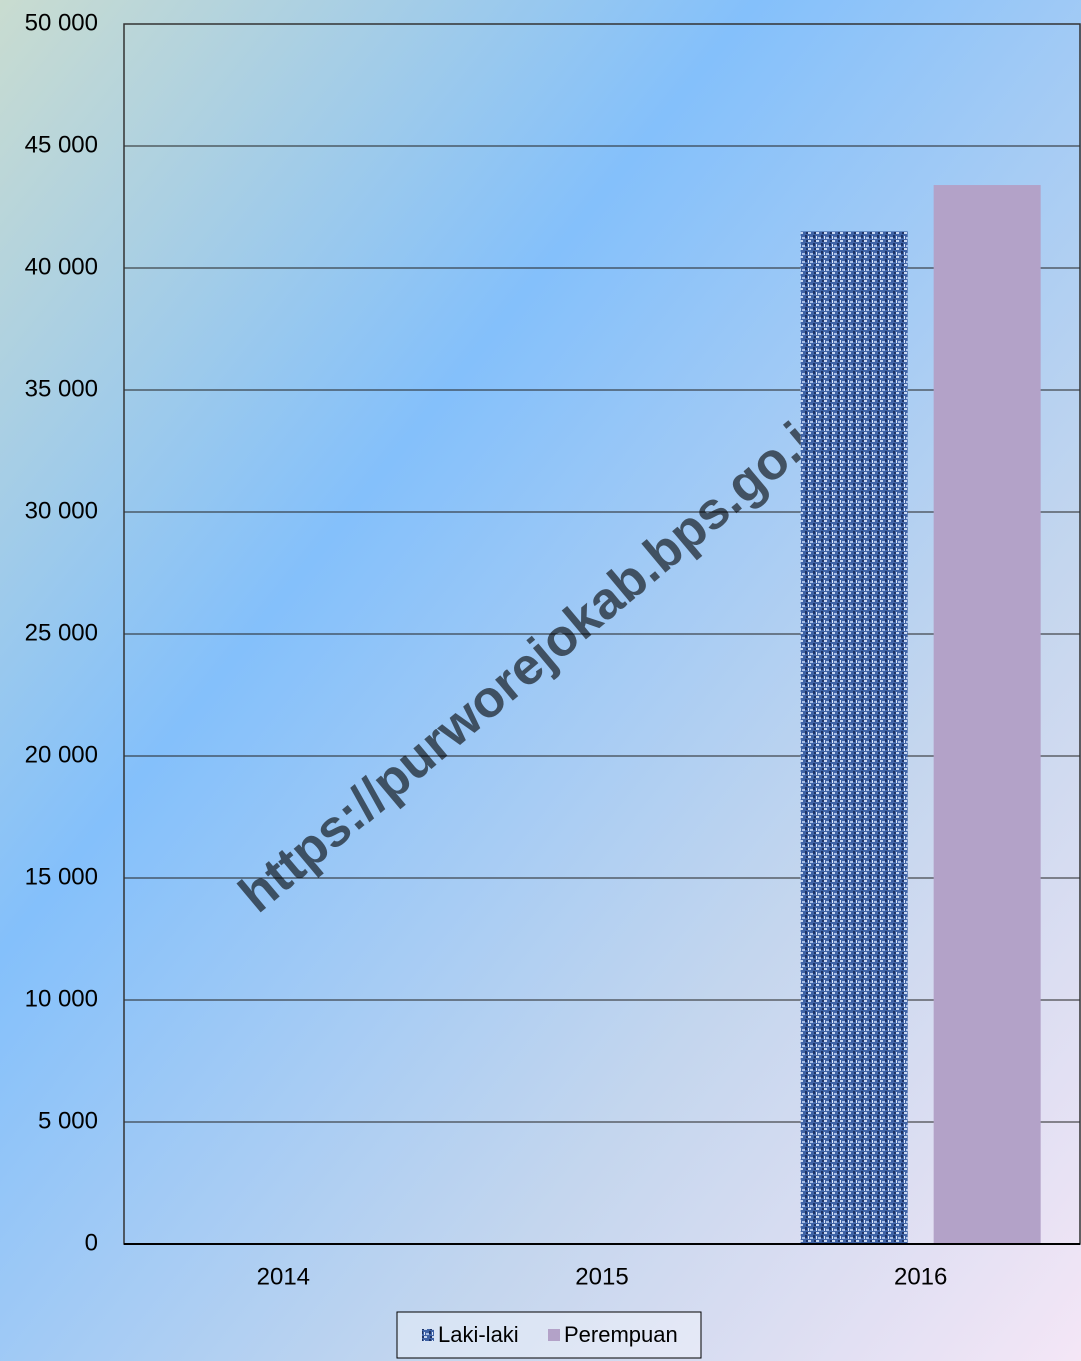  I want to click on y-tick-label: 40 000, so click(61, 266).